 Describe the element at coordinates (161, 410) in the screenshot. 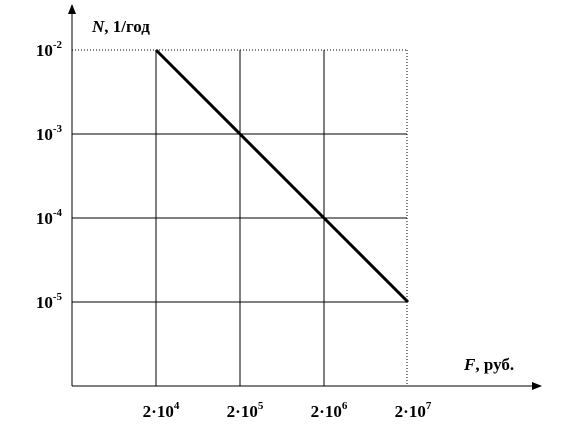

I see `x-tick-label: 2·10⁴` at that location.